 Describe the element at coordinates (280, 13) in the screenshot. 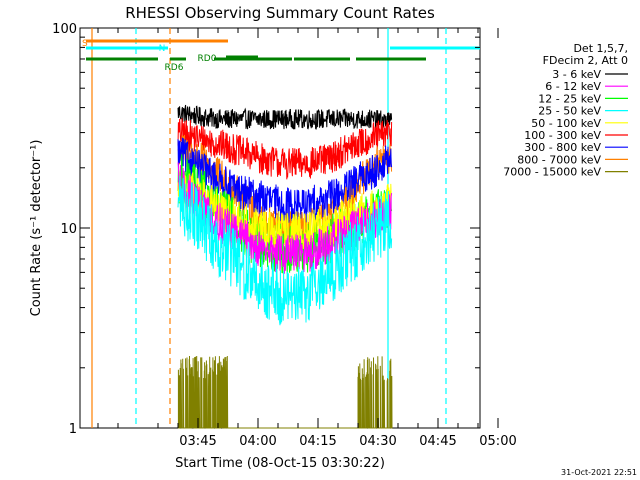

I see `chart-title: RHESSI Observing Summary Count Rates` at that location.